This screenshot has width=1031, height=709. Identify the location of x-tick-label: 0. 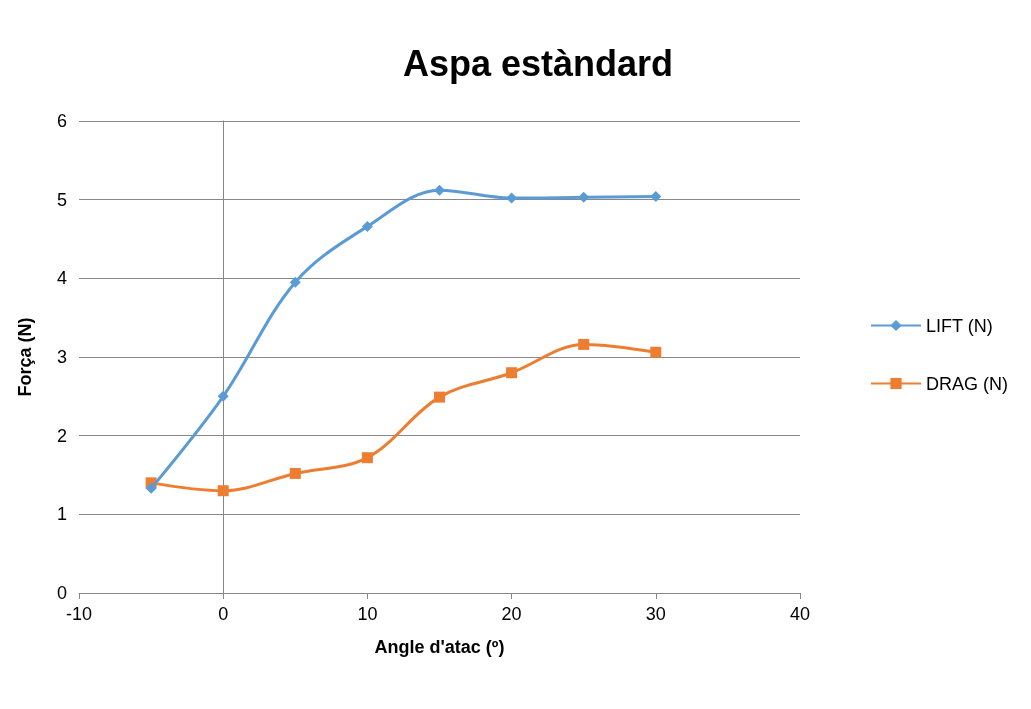
(223, 614).